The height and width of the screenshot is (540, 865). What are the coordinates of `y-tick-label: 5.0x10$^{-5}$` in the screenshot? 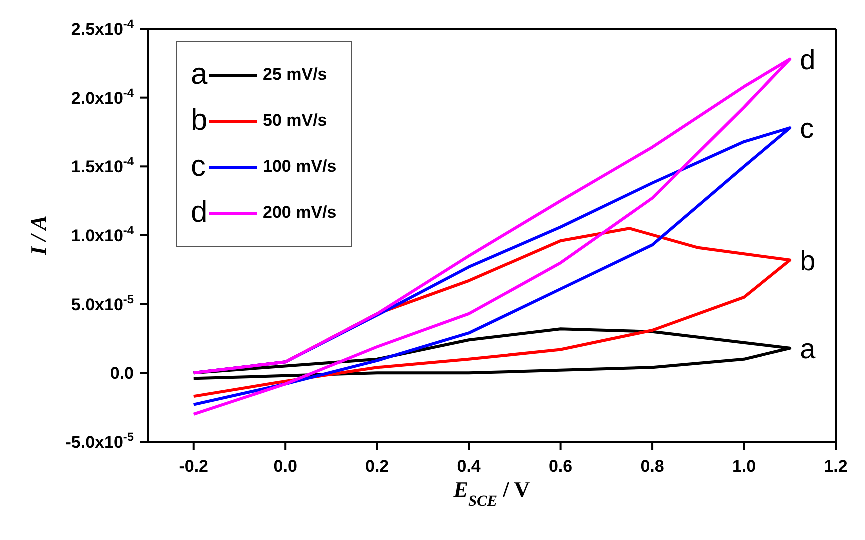 It's located at (102, 303).